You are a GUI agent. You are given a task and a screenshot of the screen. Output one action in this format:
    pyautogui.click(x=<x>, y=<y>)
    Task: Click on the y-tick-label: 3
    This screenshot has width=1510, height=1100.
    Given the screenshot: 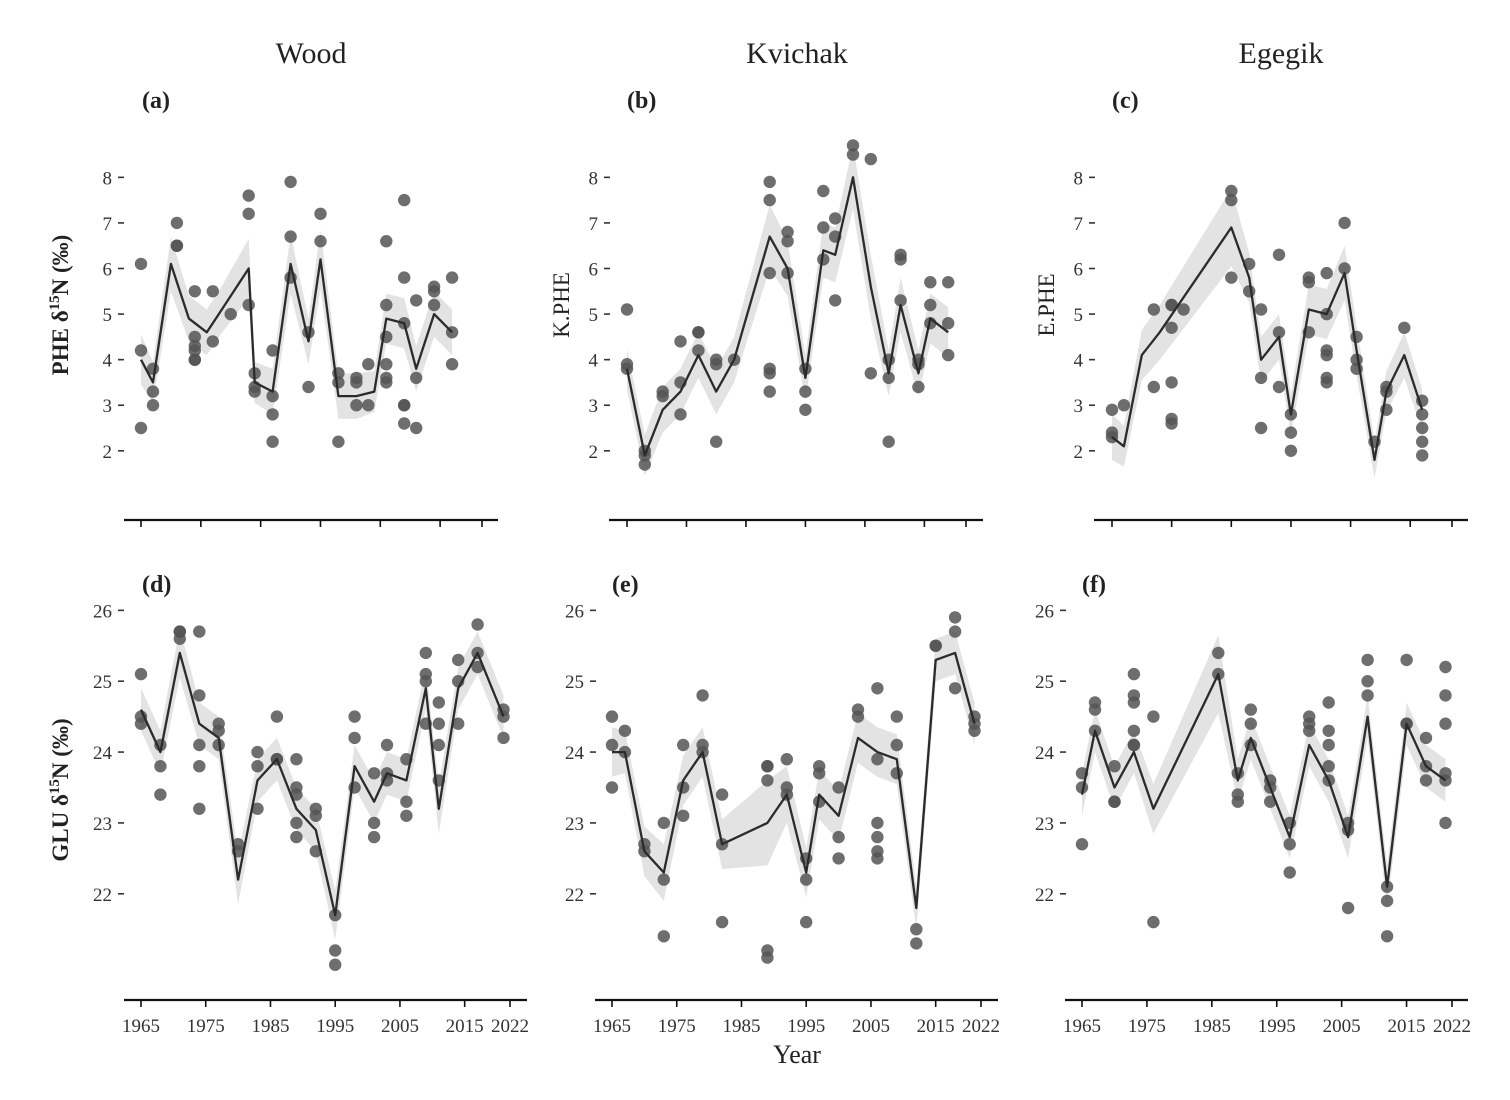 What is the action you would take?
    pyautogui.click(x=108, y=406)
    